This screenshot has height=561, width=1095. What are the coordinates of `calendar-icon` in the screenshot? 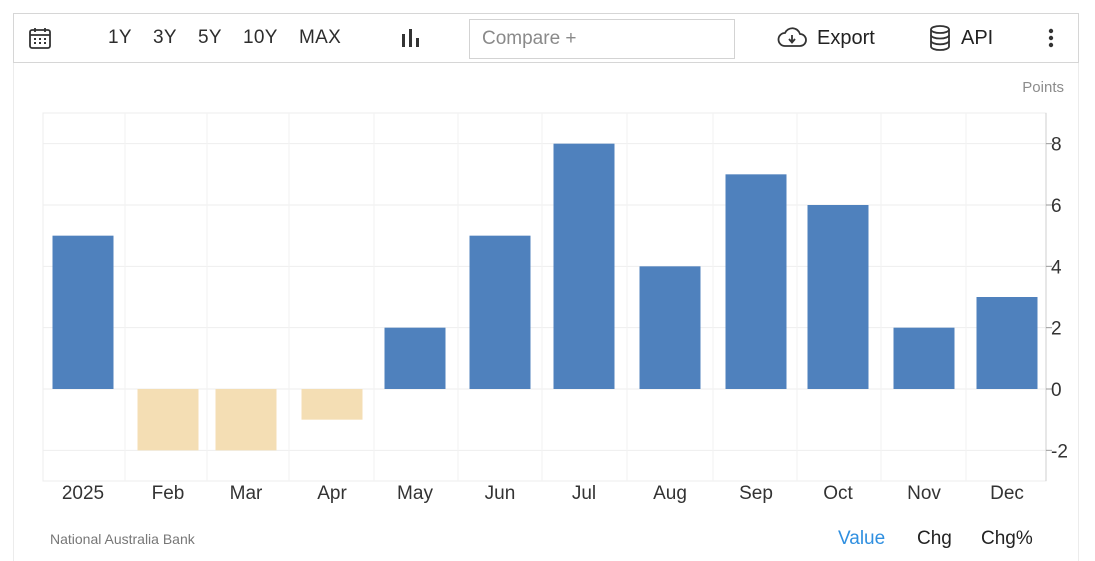 It's located at (40, 38).